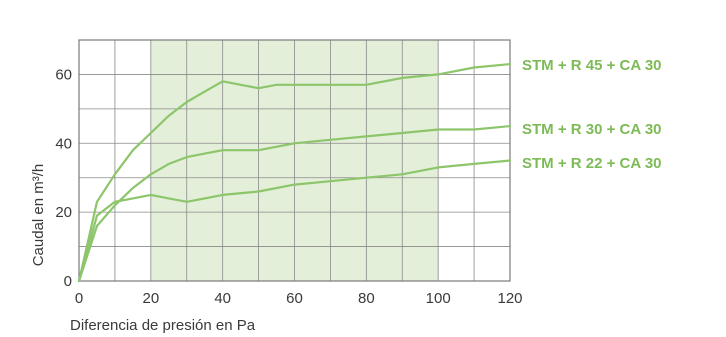 This screenshot has width=726, height=337. Describe the element at coordinates (438, 298) in the screenshot. I see `x-tick-label: 100` at that location.